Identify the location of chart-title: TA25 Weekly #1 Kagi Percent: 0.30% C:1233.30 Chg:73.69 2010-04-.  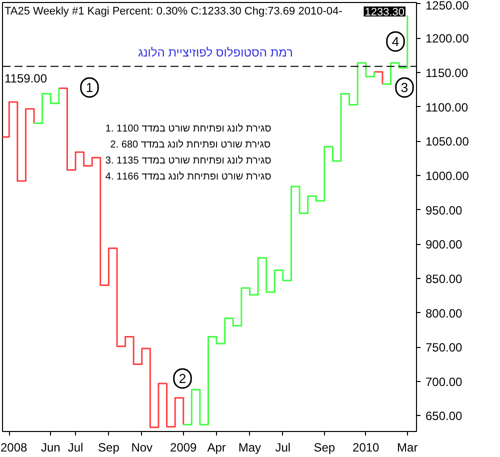
(173, 12).